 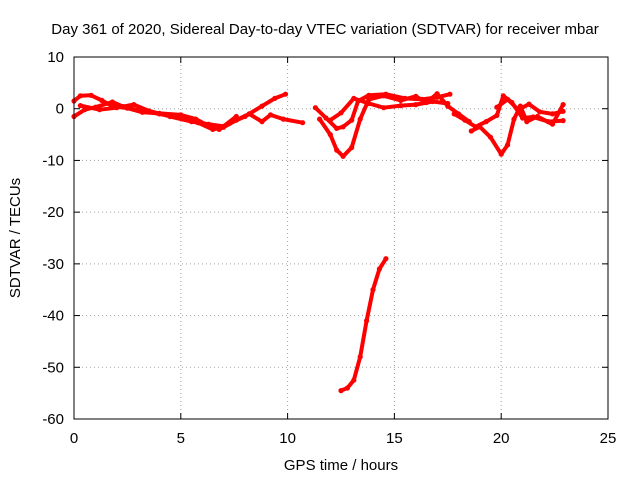 I want to click on y-tick-label: -20, so click(x=53, y=212).